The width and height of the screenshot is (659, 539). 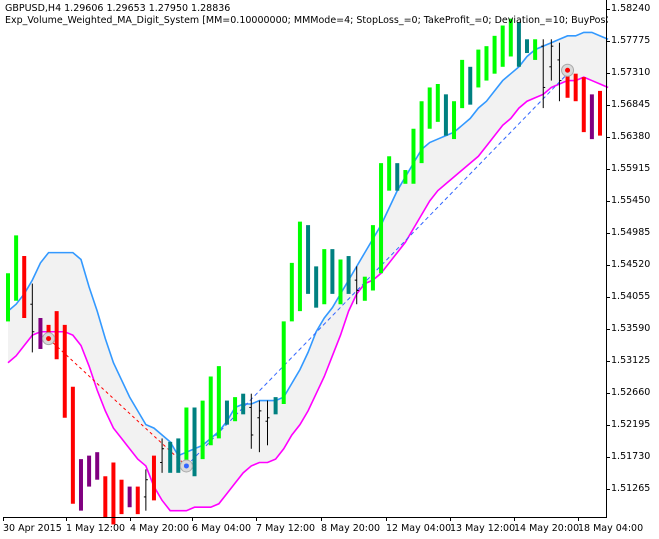 What do you see at coordinates (631, 264) in the screenshot?
I see `price-tick-label: 1.54520` at bounding box center [631, 264].